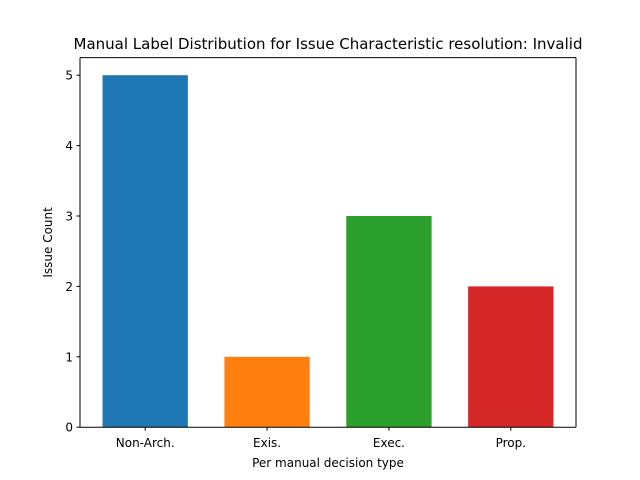 This screenshot has width=640, height=480. I want to click on y-tick-label-0: 0, so click(69, 428).